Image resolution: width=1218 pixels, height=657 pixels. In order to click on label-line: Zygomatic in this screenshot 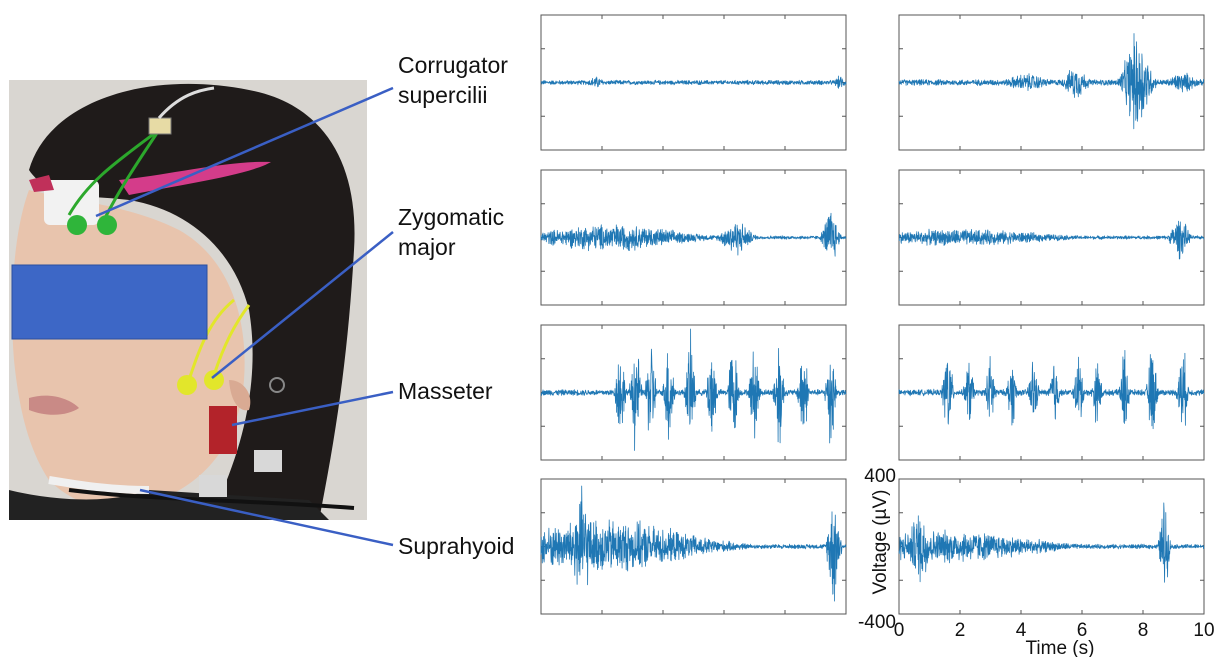, I will do `click(451, 217)`.